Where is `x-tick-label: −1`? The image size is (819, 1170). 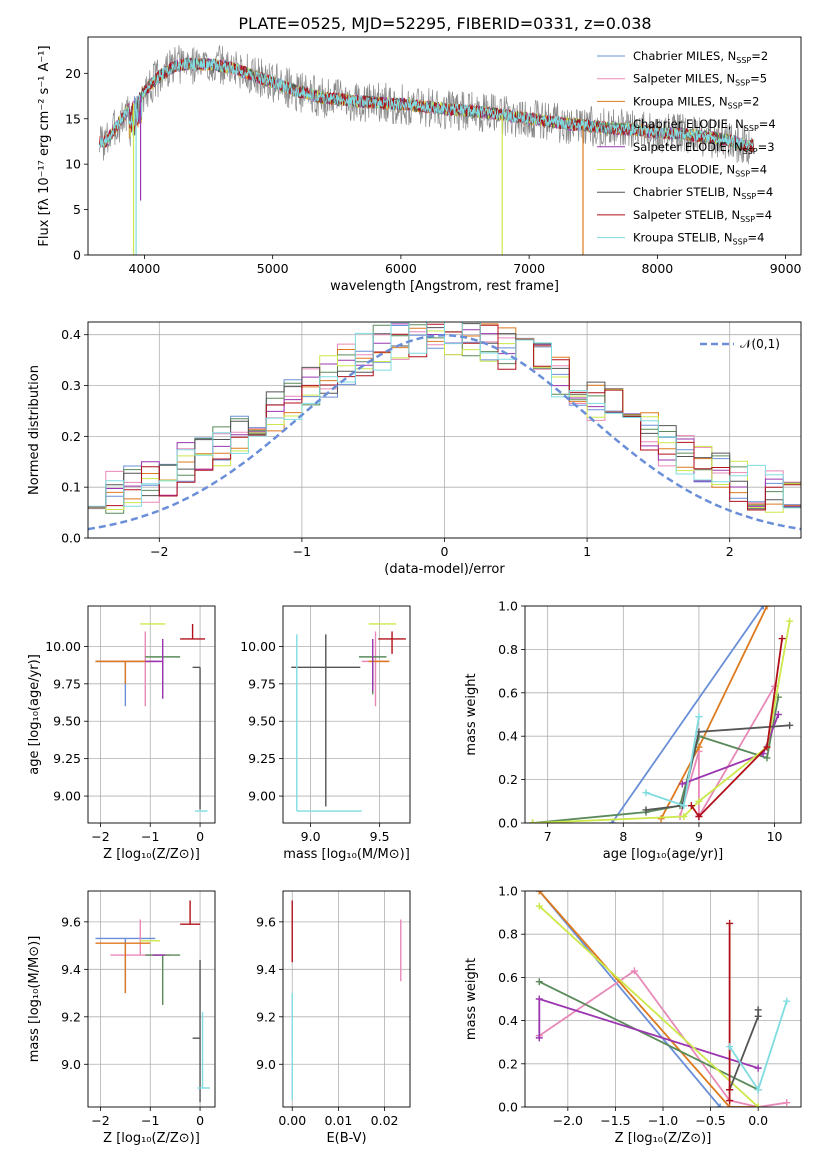 x-tick-label: −1 is located at coordinates (150, 836).